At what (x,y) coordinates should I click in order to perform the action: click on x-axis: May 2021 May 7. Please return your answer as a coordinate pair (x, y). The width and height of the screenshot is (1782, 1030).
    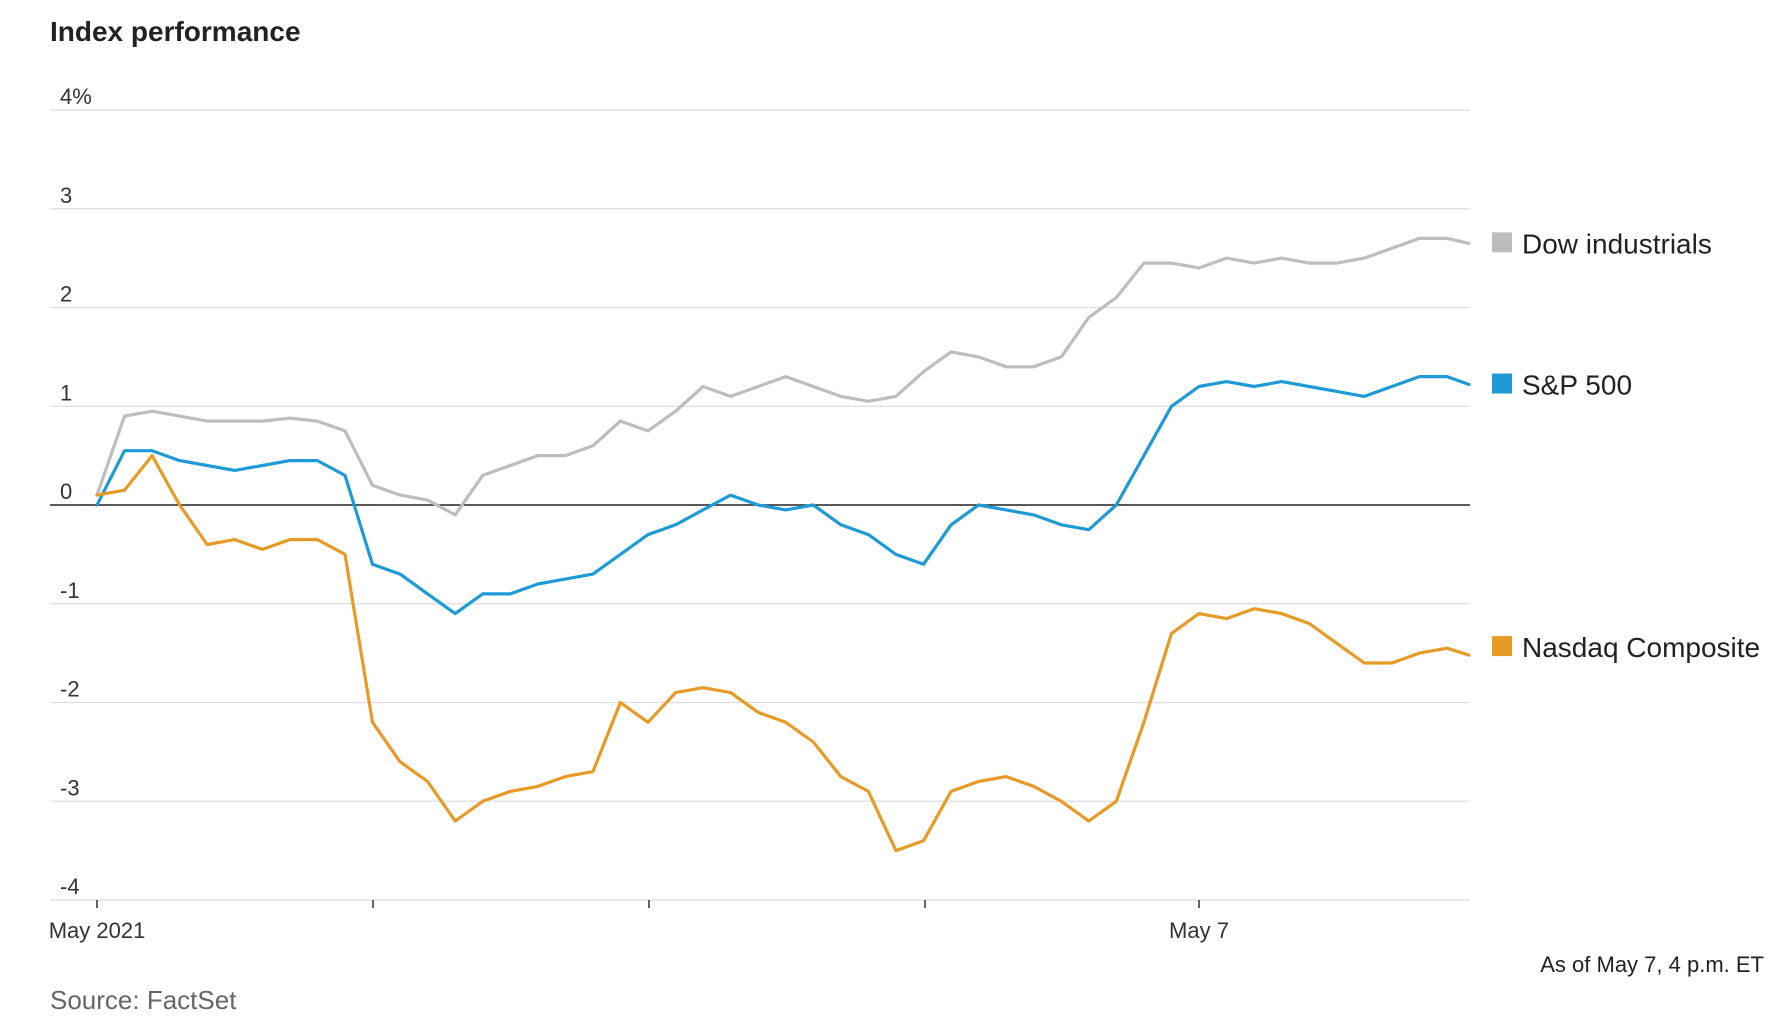
    Looking at the image, I should click on (759, 921).